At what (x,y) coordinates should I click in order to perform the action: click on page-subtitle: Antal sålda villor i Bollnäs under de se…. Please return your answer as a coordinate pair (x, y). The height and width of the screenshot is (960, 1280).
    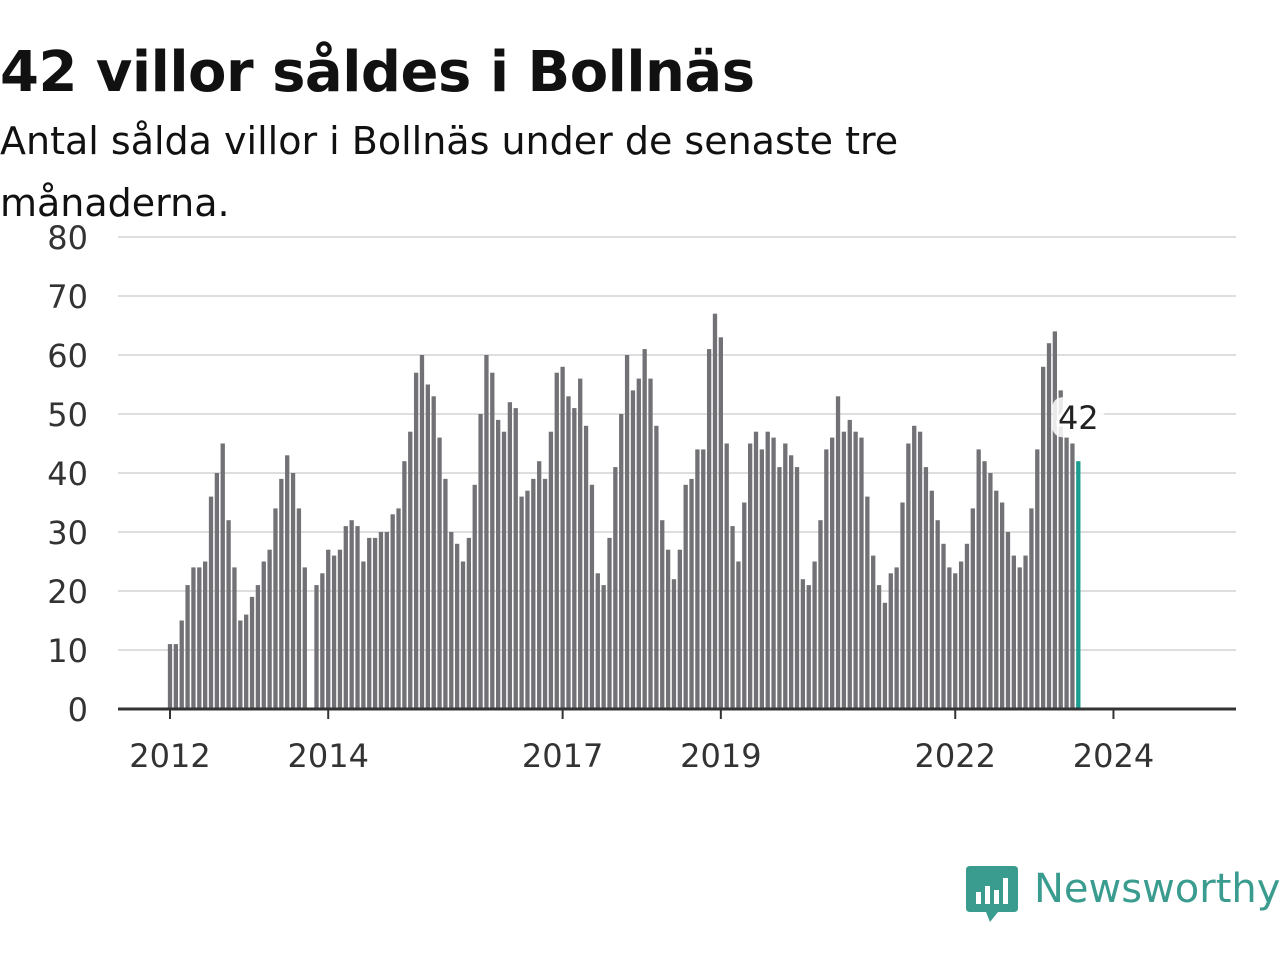
    Looking at the image, I should click on (449, 172).